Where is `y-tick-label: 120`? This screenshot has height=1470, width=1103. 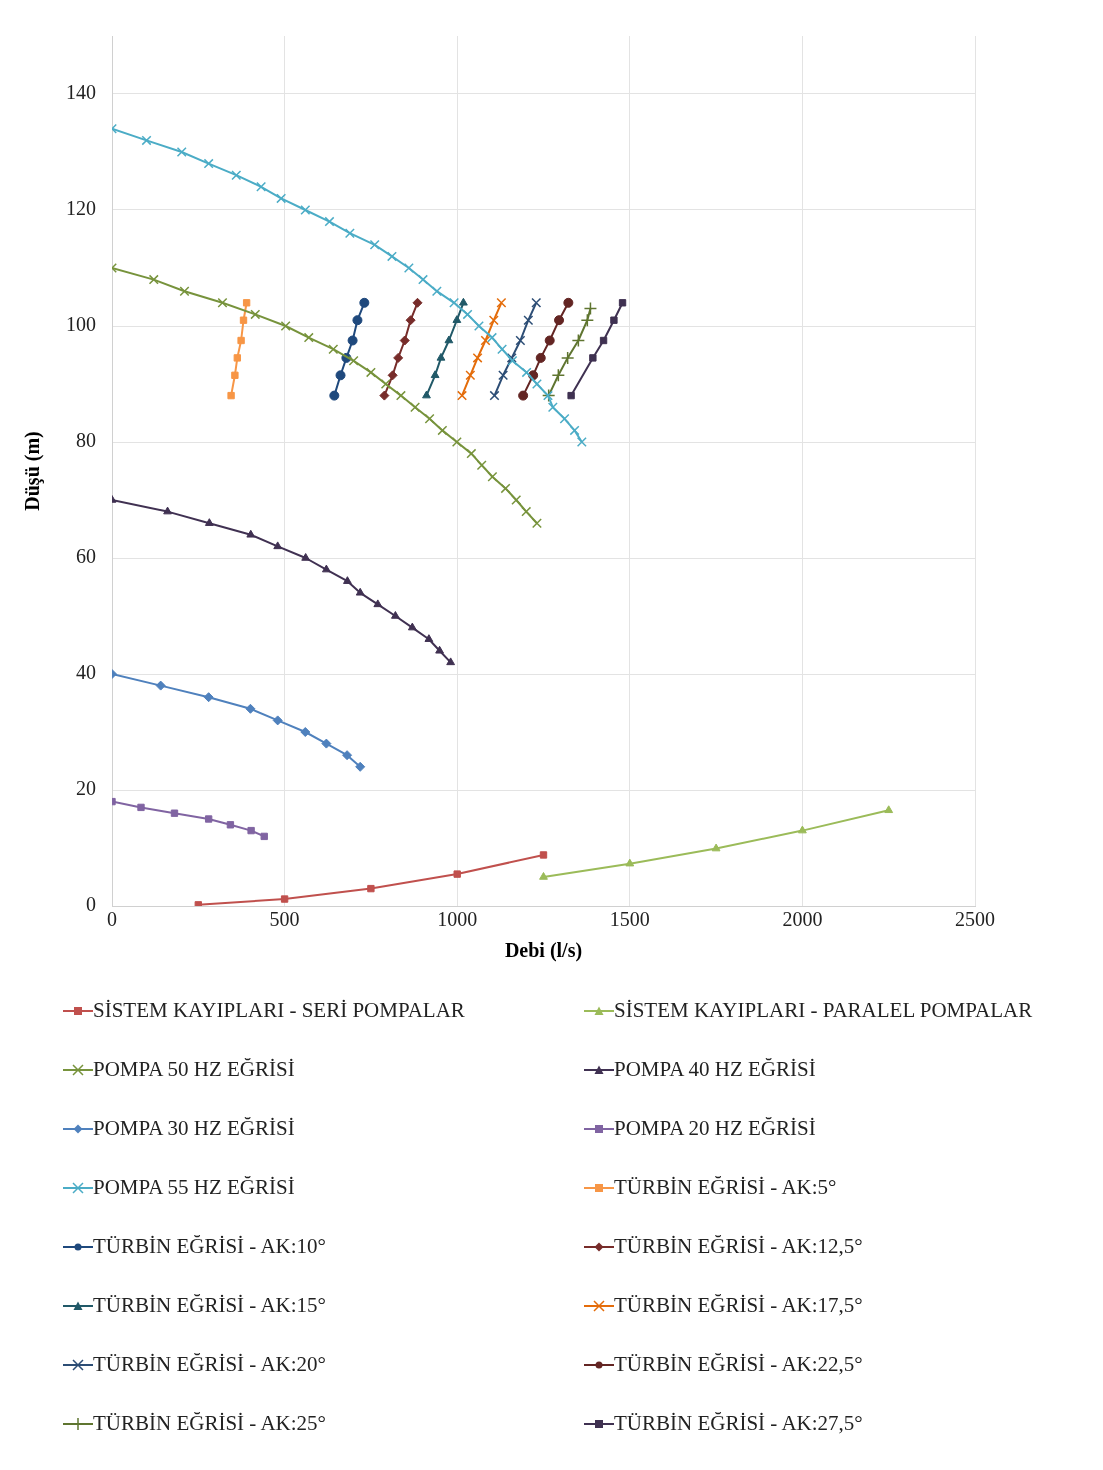
y-tick-label: 120 is located at coordinates (81, 208).